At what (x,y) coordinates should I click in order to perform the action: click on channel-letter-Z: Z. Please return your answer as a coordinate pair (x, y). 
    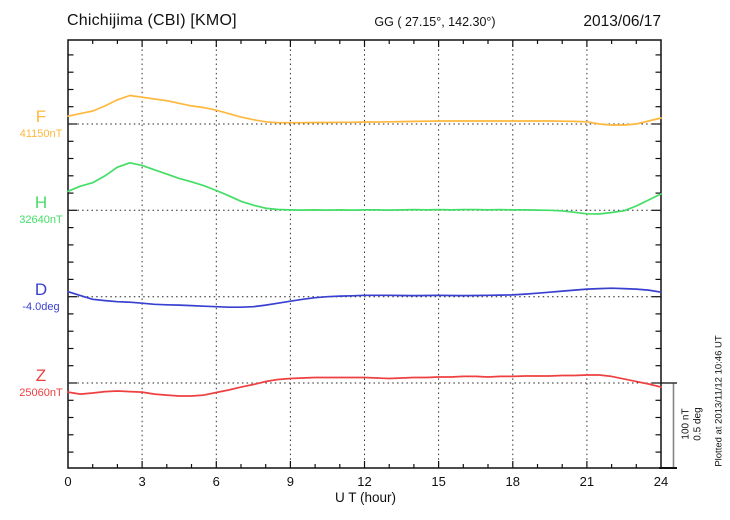
    Looking at the image, I should click on (41, 375).